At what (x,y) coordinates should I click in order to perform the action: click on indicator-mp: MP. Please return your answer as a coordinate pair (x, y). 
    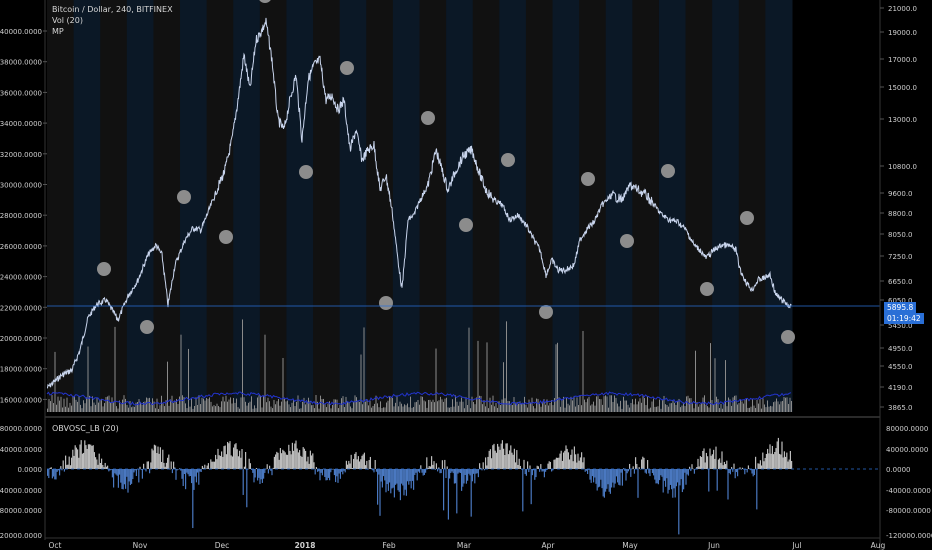
    Looking at the image, I should click on (58, 31).